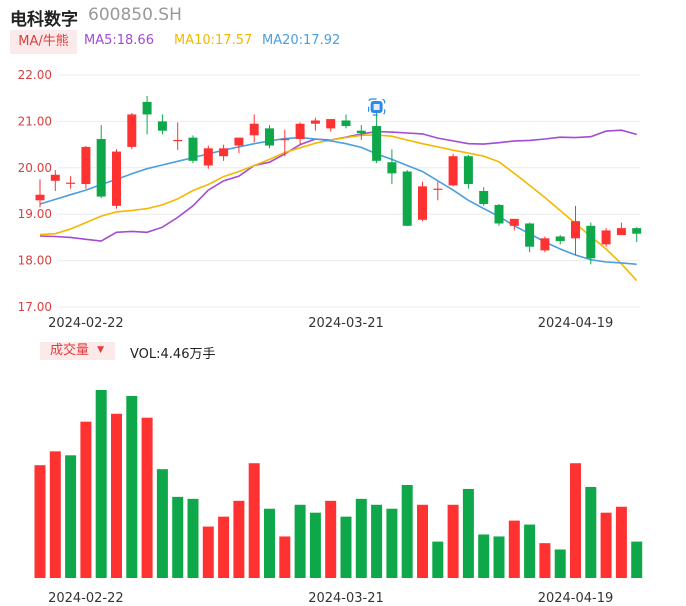  I want to click on event-marker, so click(377, 107).